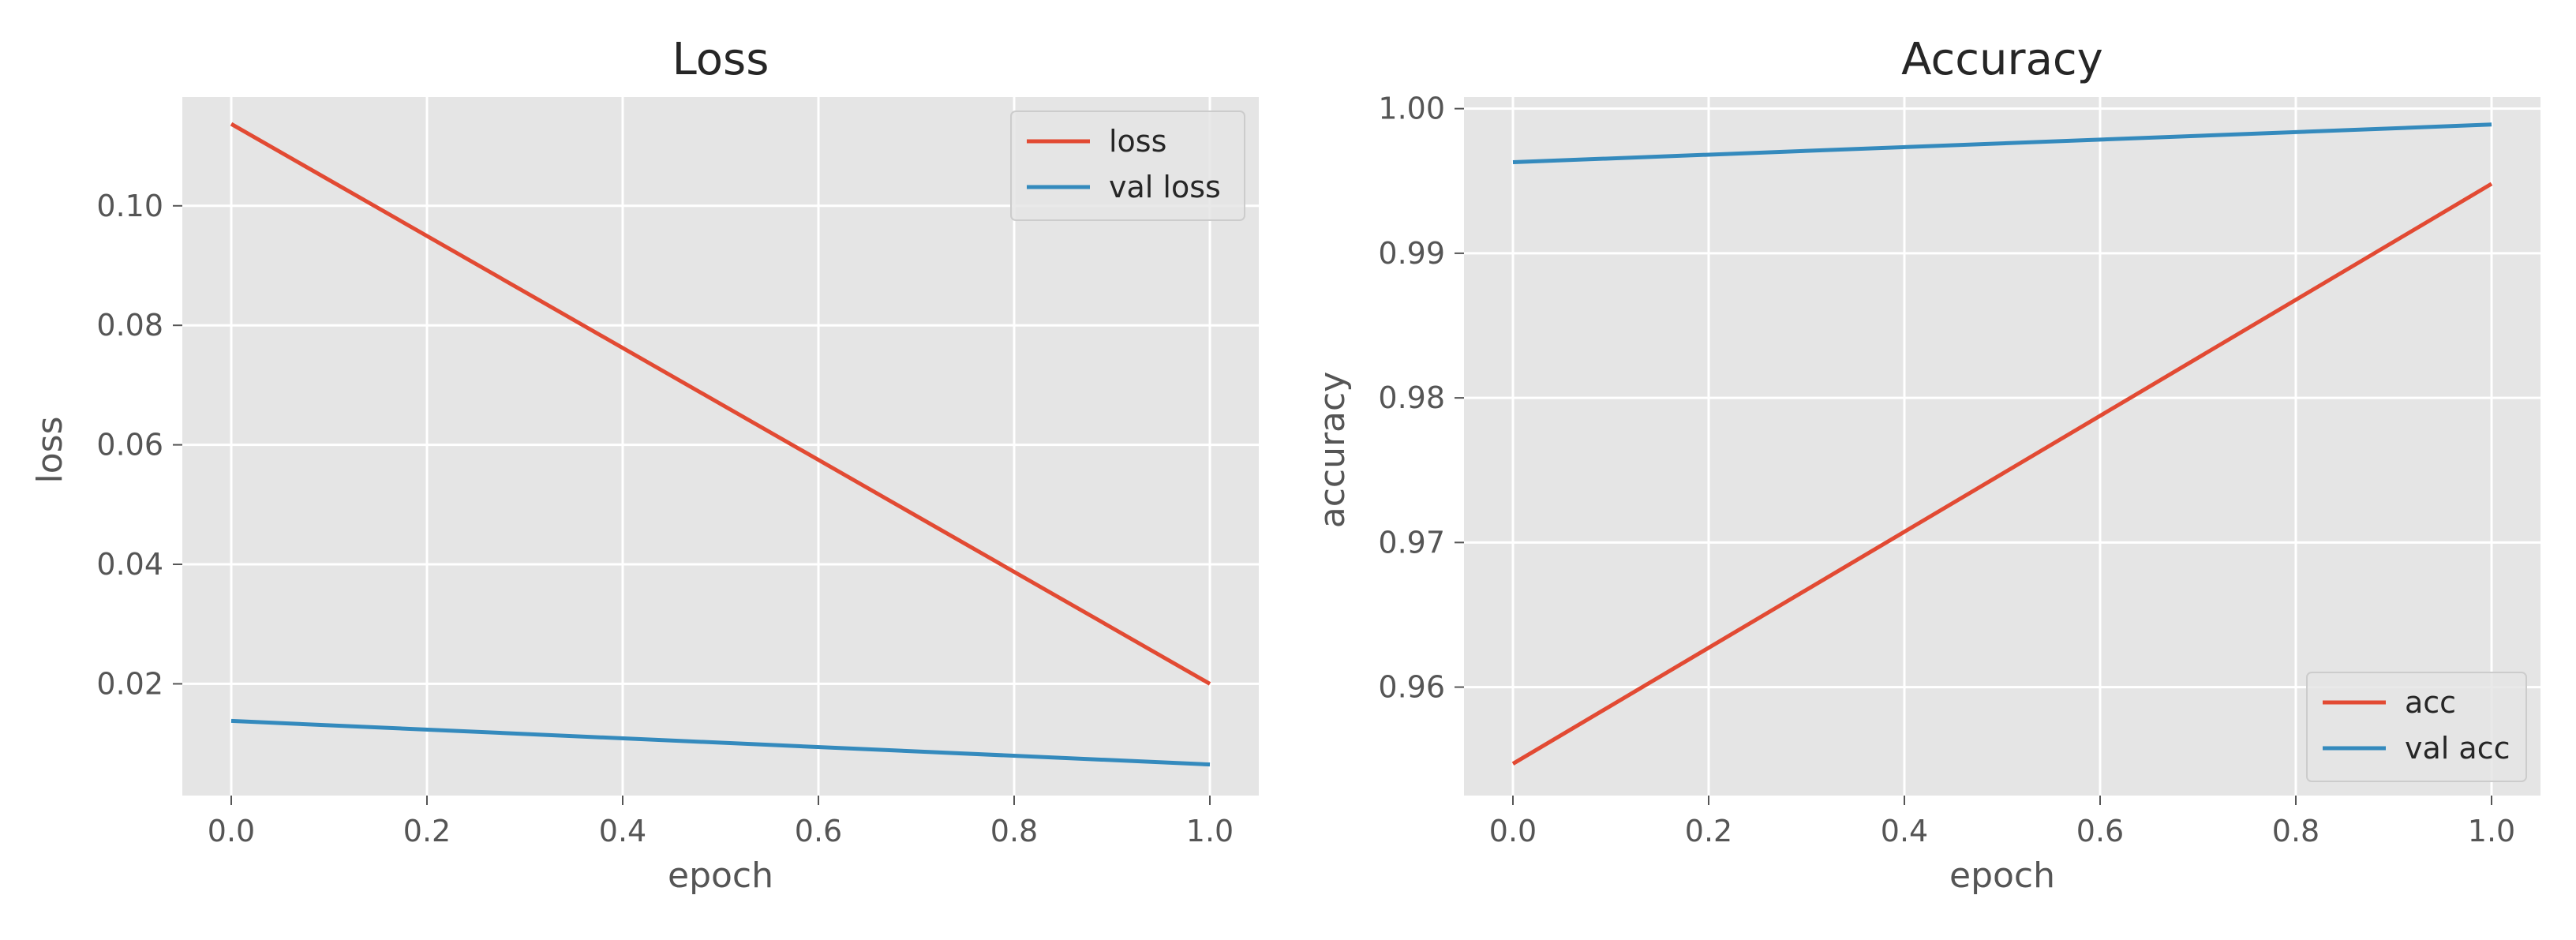  What do you see at coordinates (1411, 687) in the screenshot?
I see `accuracy-y-tick-label: 0.96` at bounding box center [1411, 687].